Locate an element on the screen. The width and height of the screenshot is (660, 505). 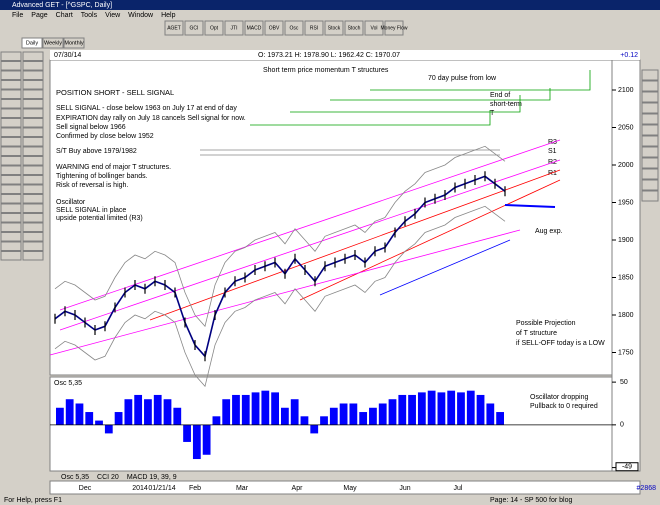
status: Page: 14 - SP 500 for blog is located at coordinates (531, 500).